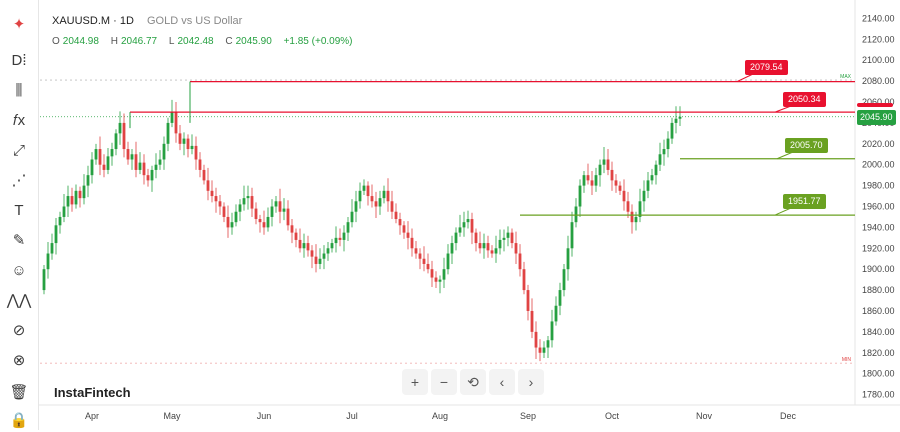  Describe the element at coordinates (19, 300) in the screenshot. I see `pattern-tool-icon: ⋀⋀` at that location.